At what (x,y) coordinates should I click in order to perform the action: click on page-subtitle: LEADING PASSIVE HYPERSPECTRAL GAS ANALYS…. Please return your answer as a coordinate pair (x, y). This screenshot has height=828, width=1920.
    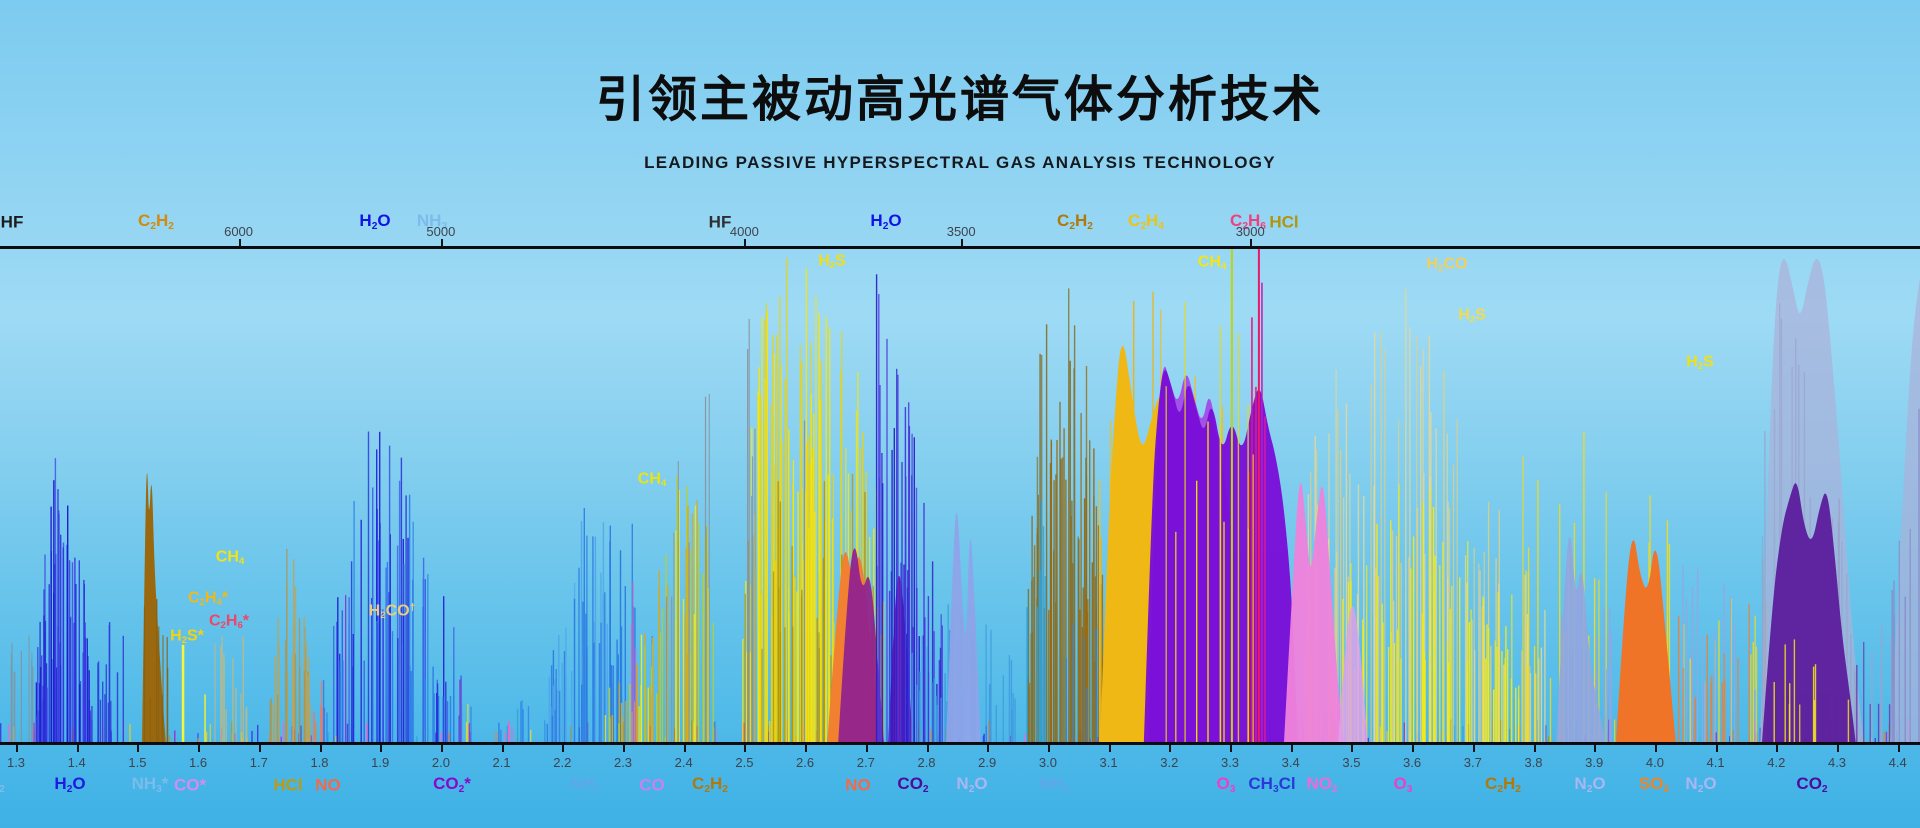
    Looking at the image, I should click on (960, 162).